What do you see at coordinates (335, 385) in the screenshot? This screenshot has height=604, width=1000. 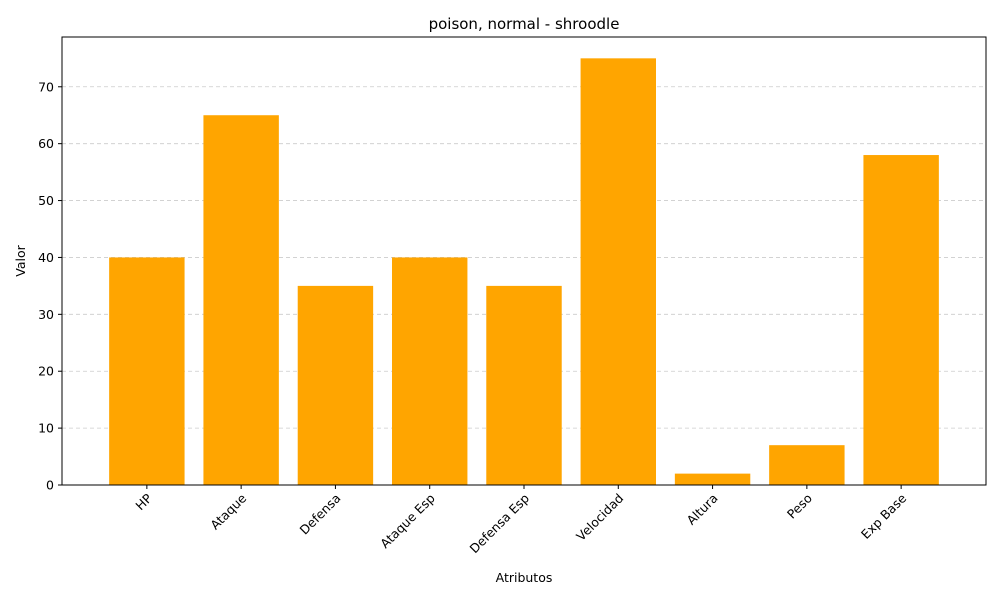 I see `bar-defensa` at bounding box center [335, 385].